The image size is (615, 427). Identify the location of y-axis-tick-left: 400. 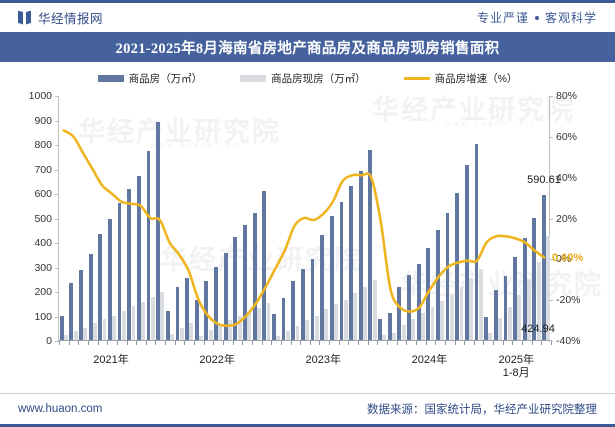
(46, 243).